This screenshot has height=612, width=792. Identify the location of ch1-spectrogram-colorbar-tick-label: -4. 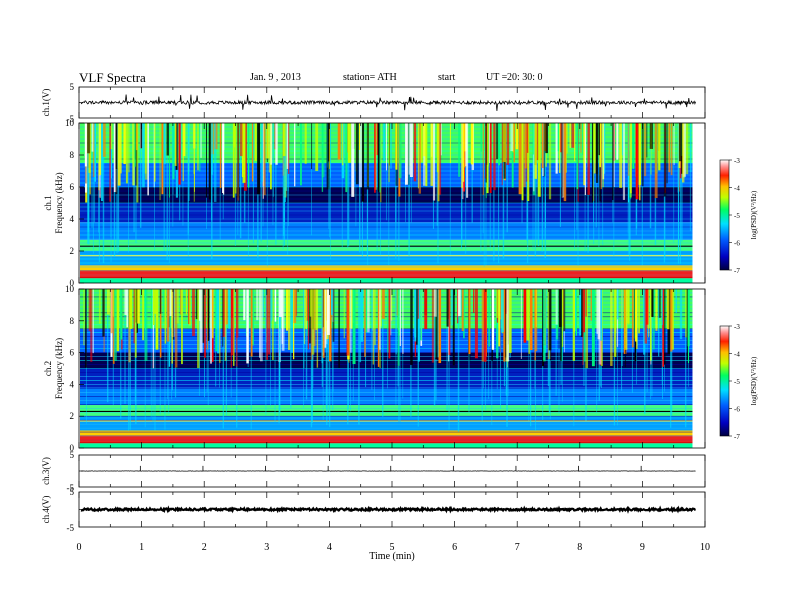
(737, 189).